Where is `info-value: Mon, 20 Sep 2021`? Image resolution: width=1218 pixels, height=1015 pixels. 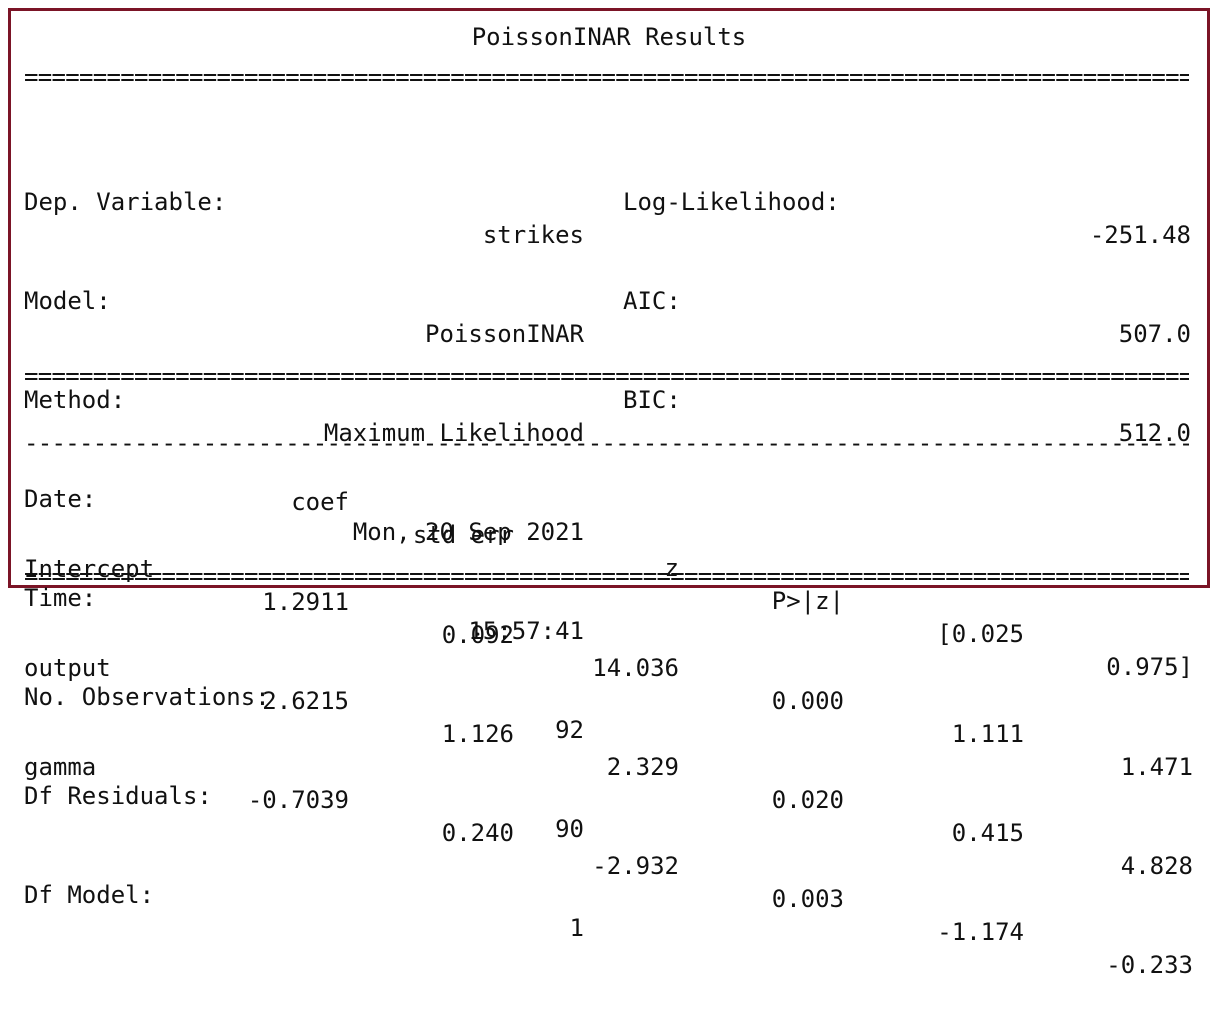 info-value: Mon, 20 Sep 2021 is located at coordinates (468, 532).